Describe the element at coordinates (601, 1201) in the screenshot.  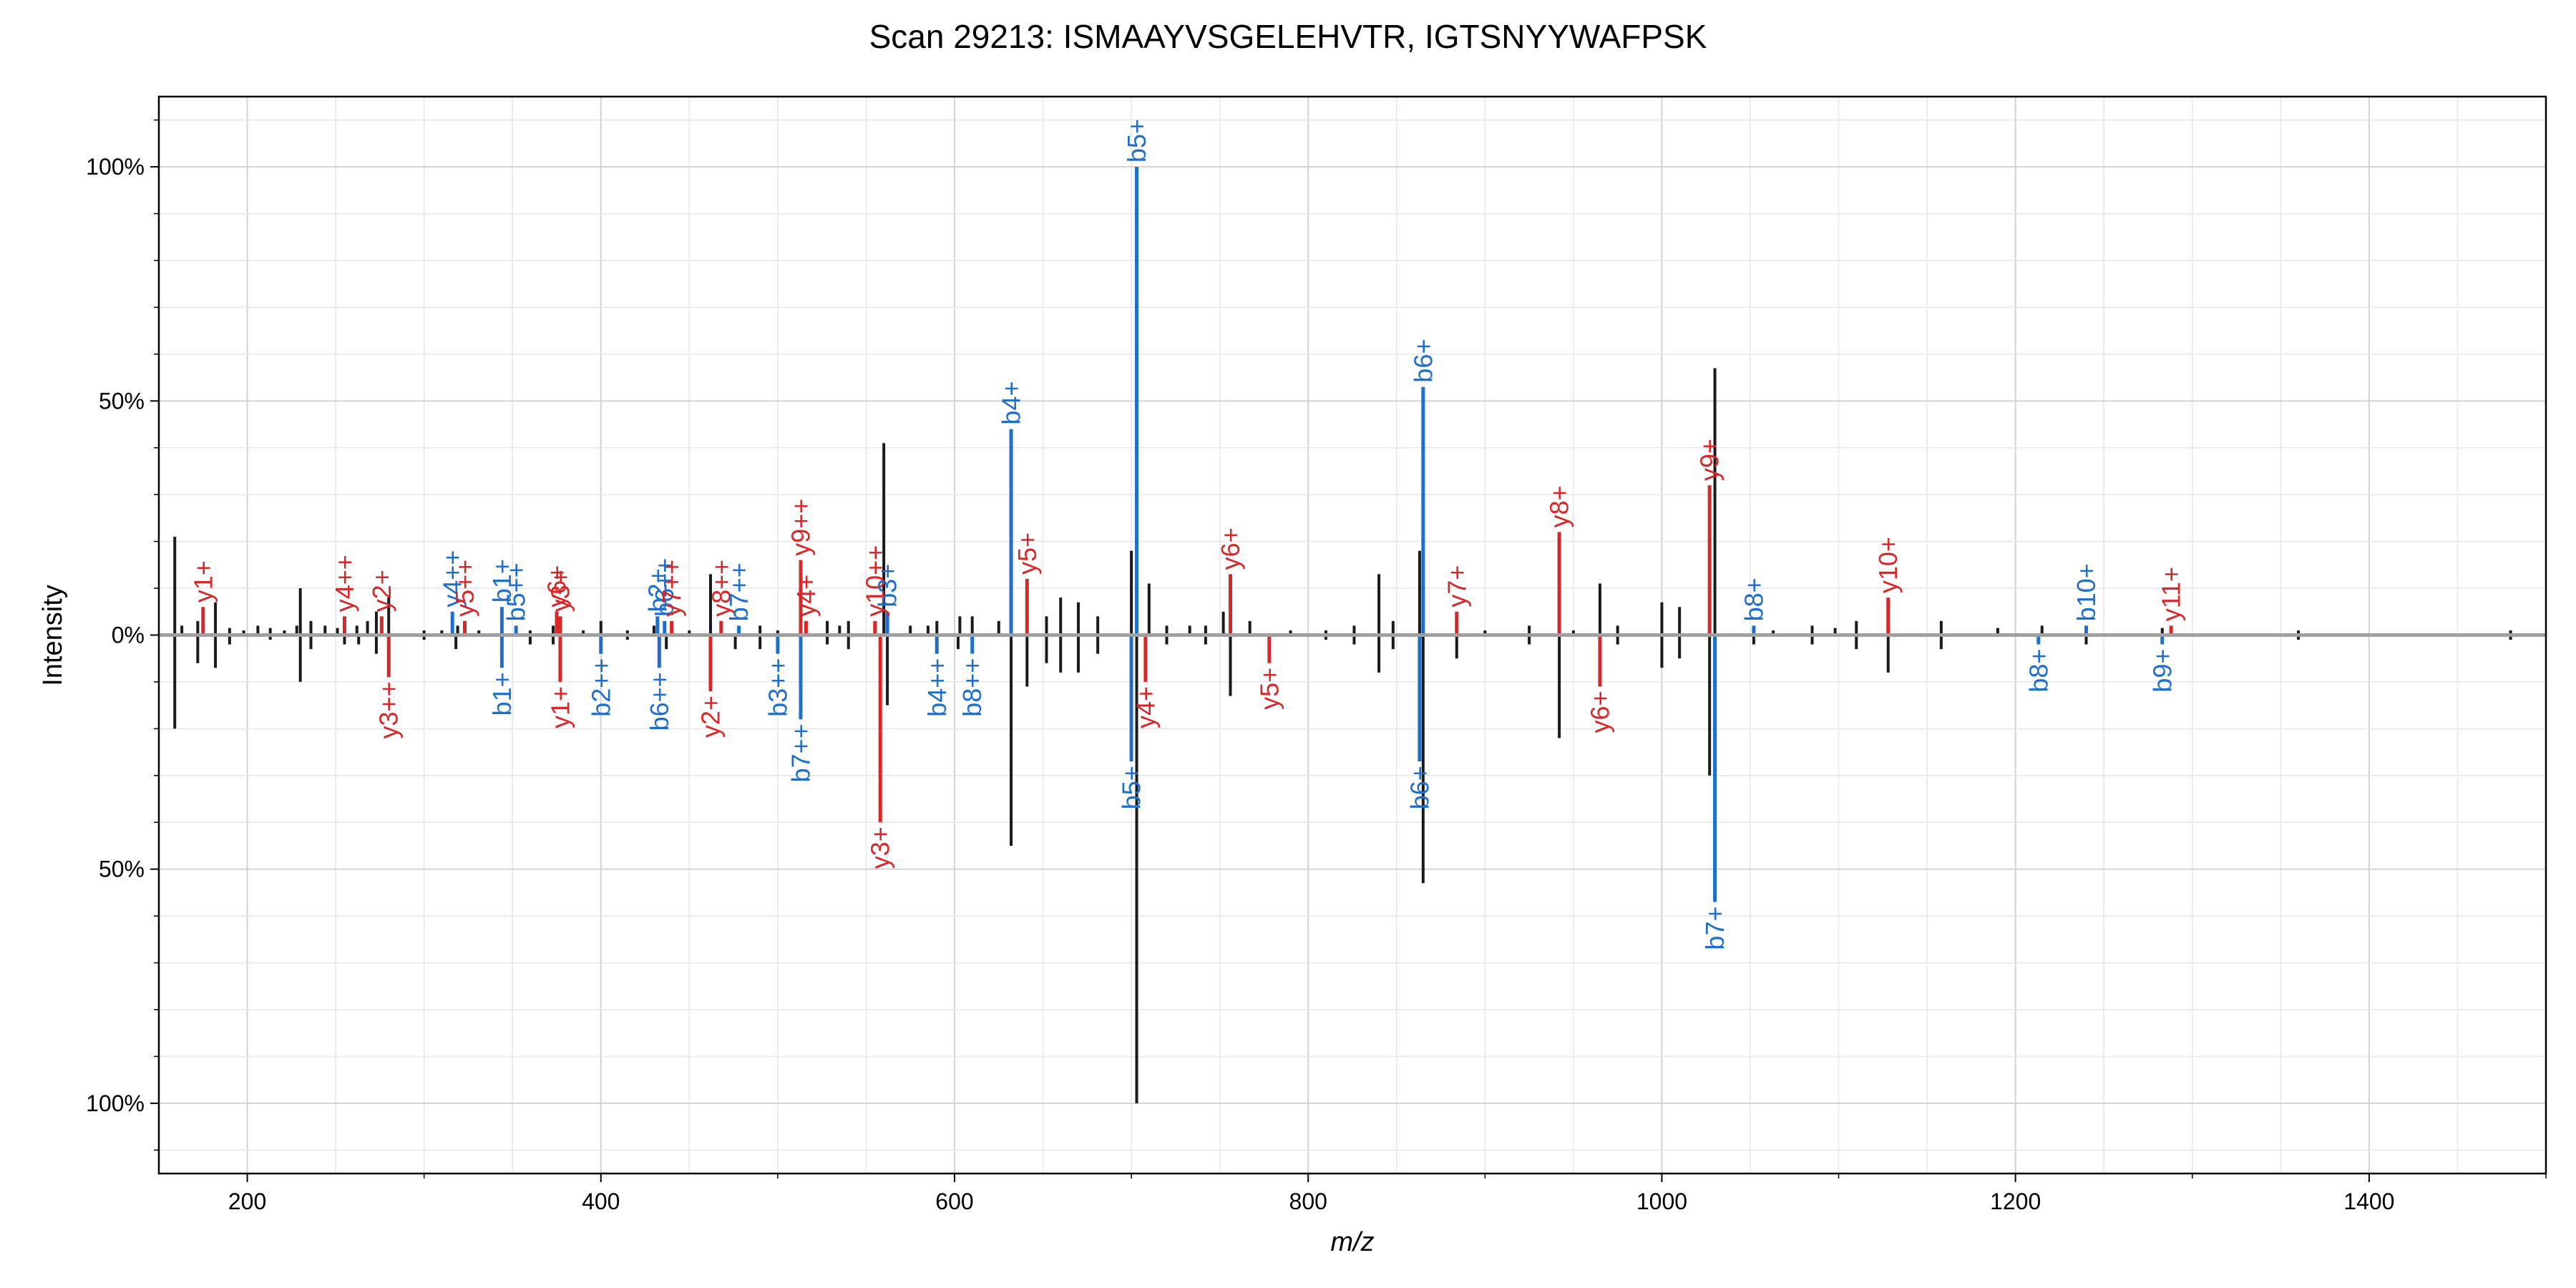
I see `x-tick-label: 400` at that location.